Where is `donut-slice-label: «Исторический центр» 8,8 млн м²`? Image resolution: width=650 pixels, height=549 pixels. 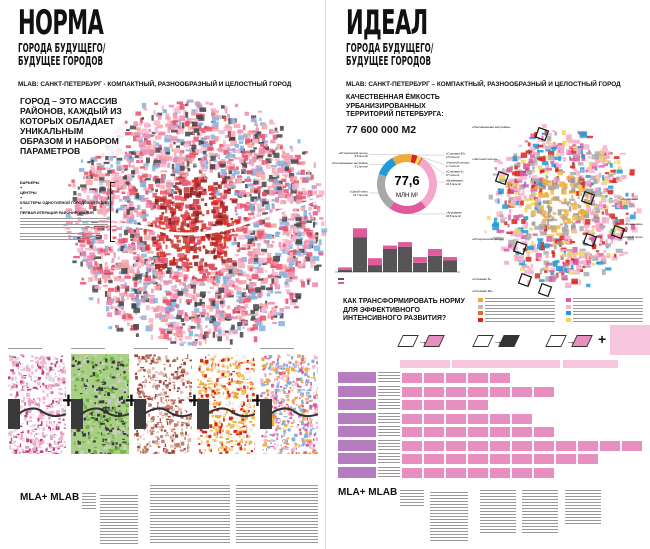
donut-slice-label: «Исторический центр» 8,8 млн м² is located at coordinates (354, 154).